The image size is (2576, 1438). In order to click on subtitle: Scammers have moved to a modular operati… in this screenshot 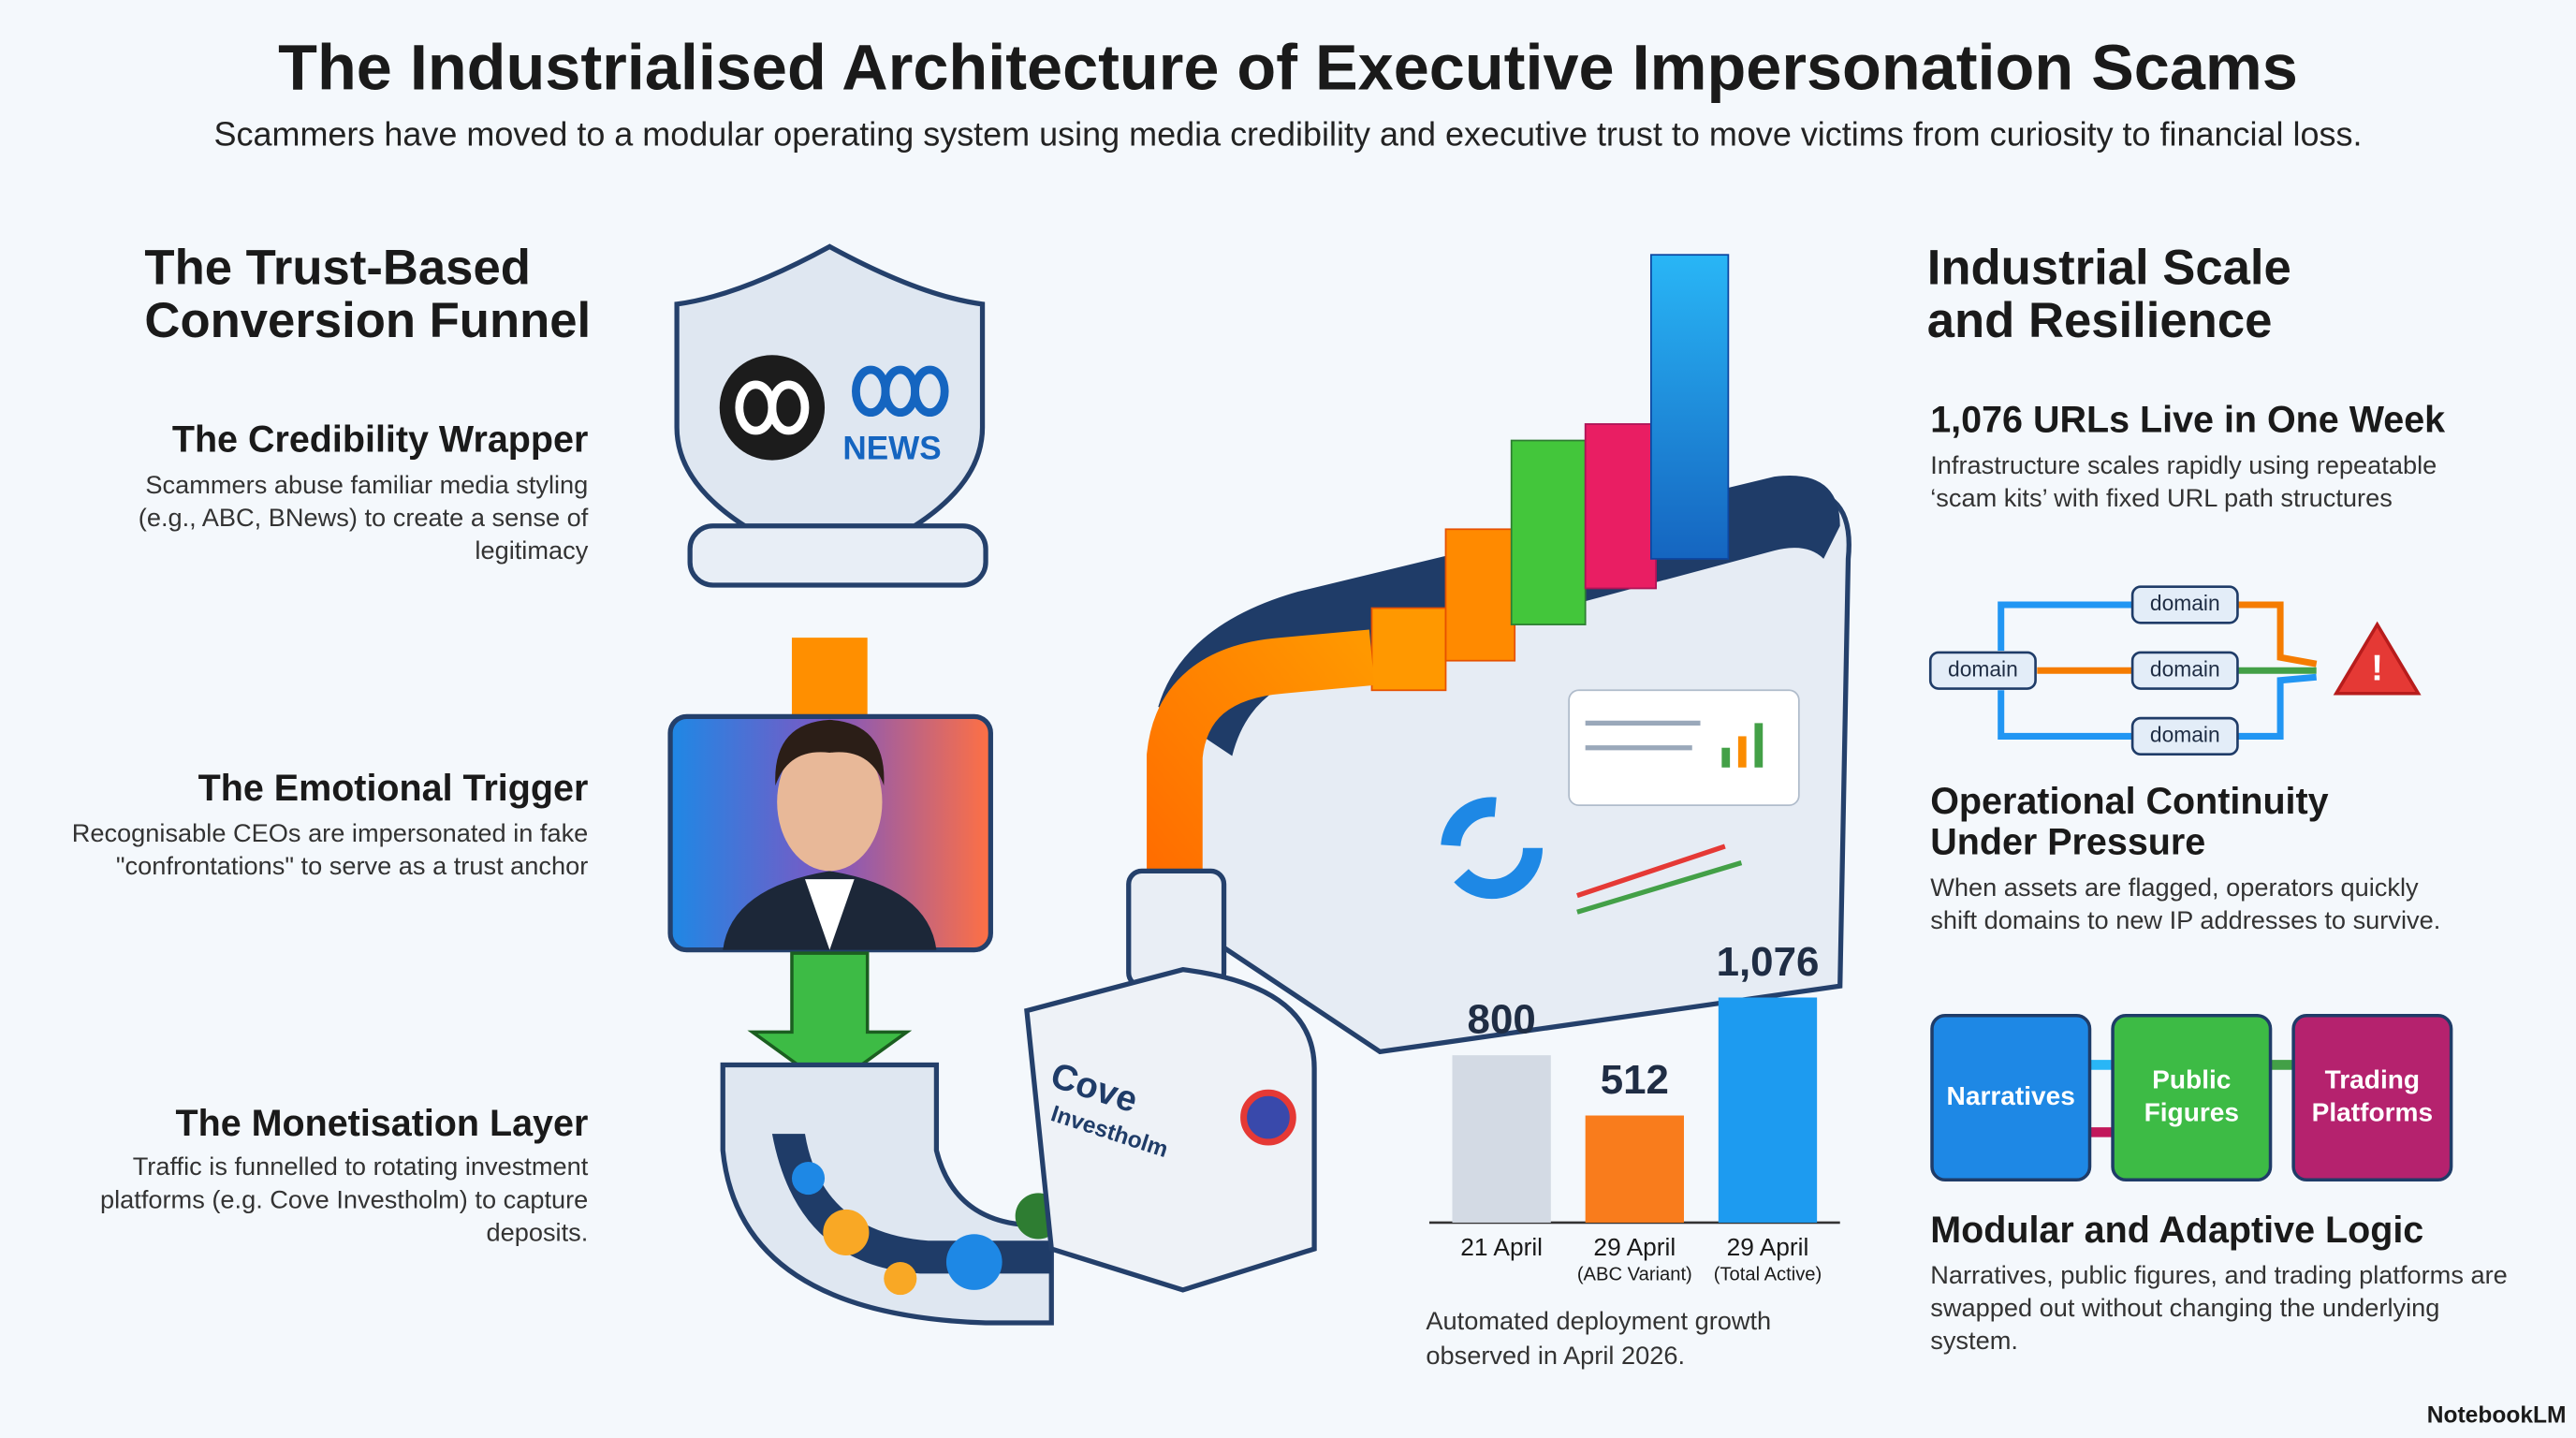, I will do `click(1288, 133)`.